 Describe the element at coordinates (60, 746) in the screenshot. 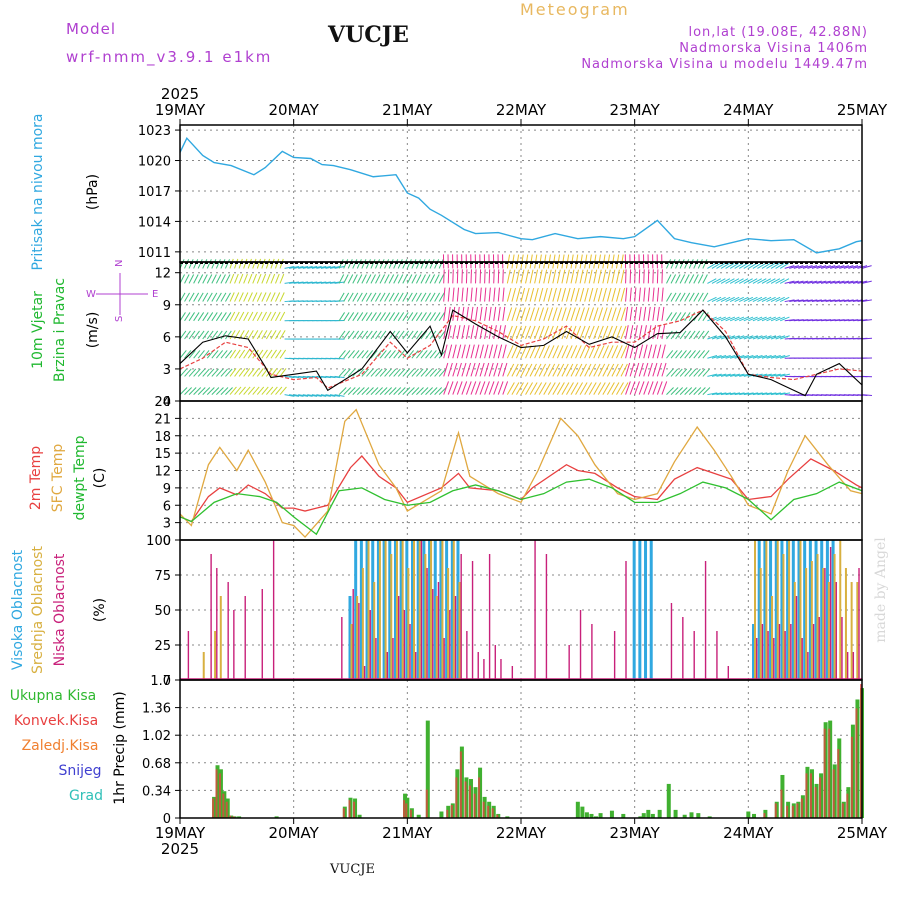

I see `precip-legend-item: Zaledj.Kisa` at that location.